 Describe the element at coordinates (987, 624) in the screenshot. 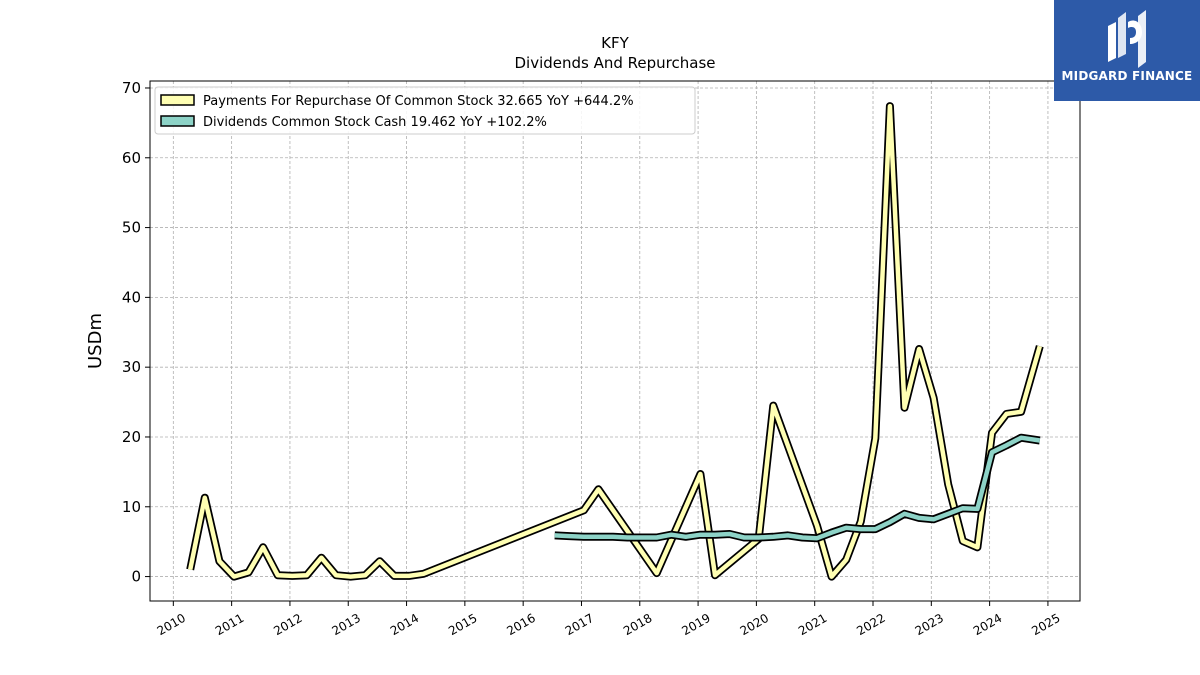

I see `x-tick-label: 2024` at that location.